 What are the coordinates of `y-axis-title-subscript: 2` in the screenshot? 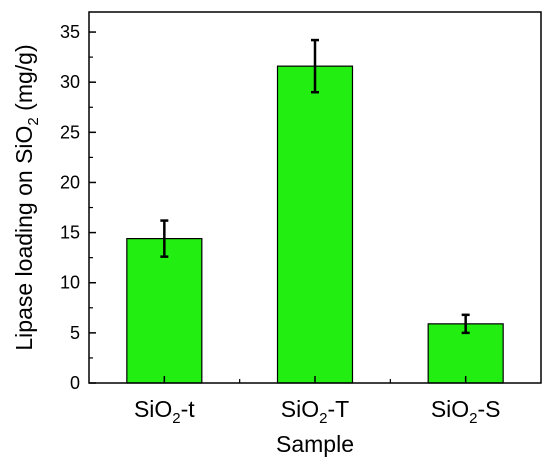 It's located at (33, 121).